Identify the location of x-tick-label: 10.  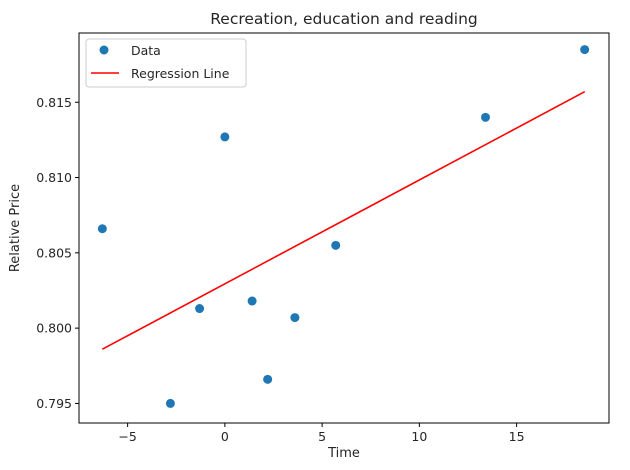
(419, 436).